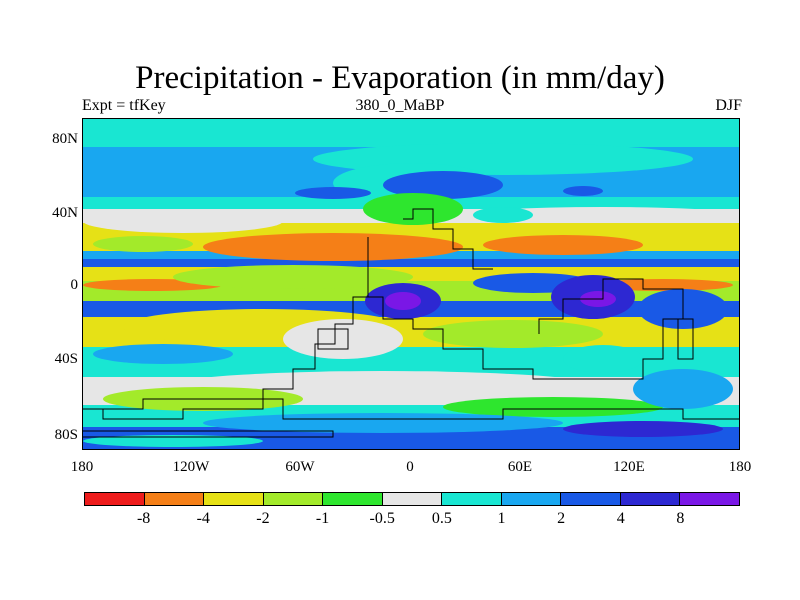  What do you see at coordinates (501, 518) in the screenshot?
I see `colorbar-label: 1` at bounding box center [501, 518].